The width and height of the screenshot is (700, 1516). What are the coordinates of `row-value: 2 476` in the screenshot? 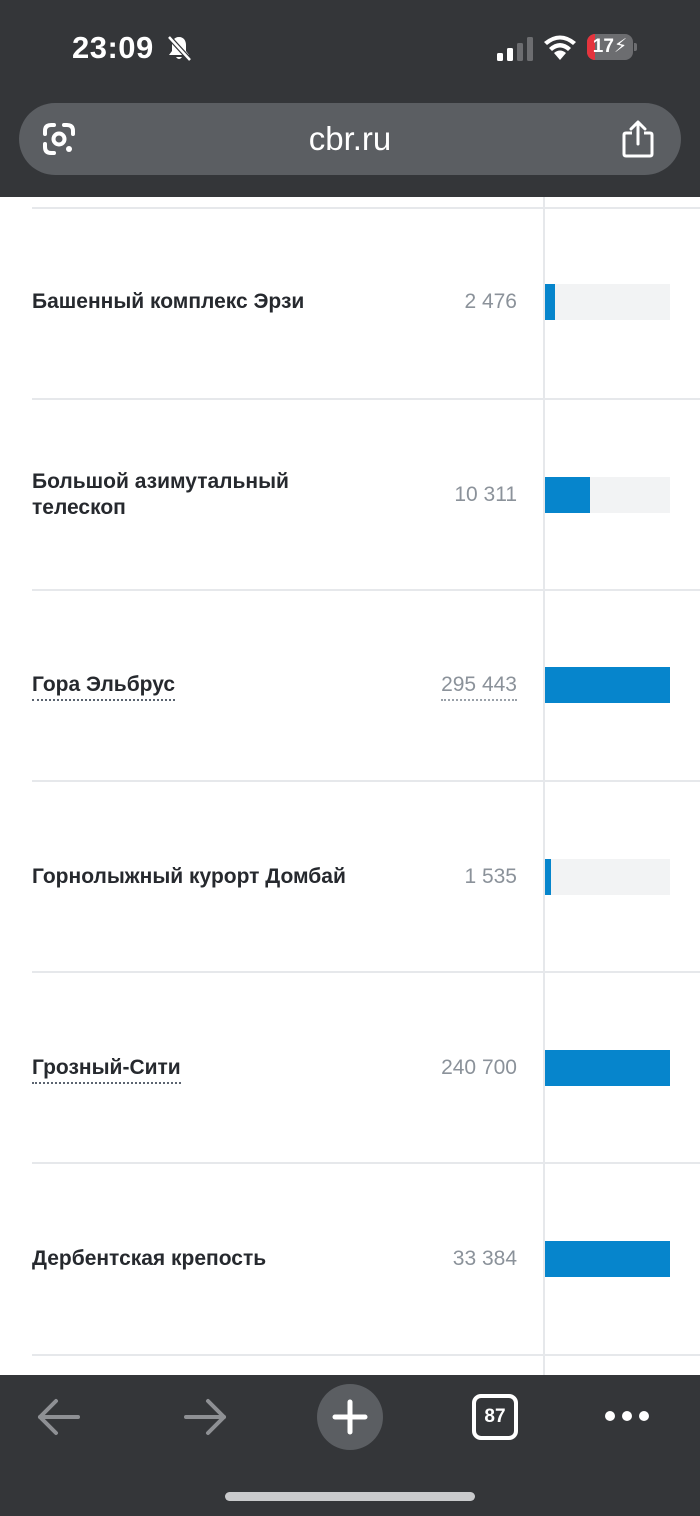 It's located at (490, 301).